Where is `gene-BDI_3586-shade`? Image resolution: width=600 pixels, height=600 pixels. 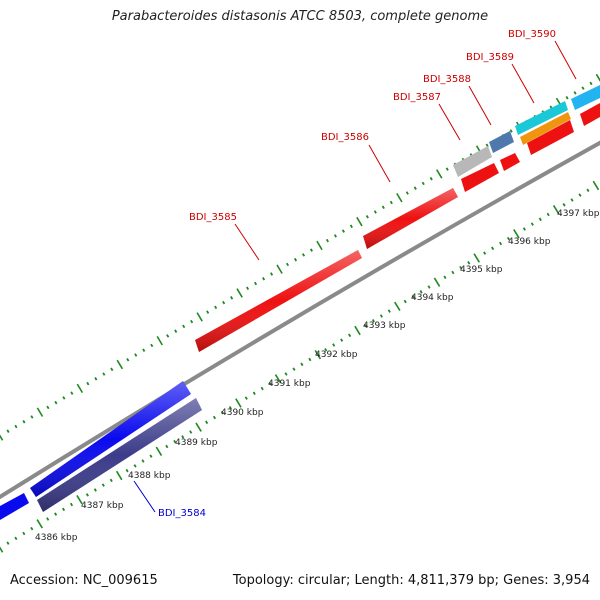
gene-BDI_3586-shade is located at coordinates (410, 218).